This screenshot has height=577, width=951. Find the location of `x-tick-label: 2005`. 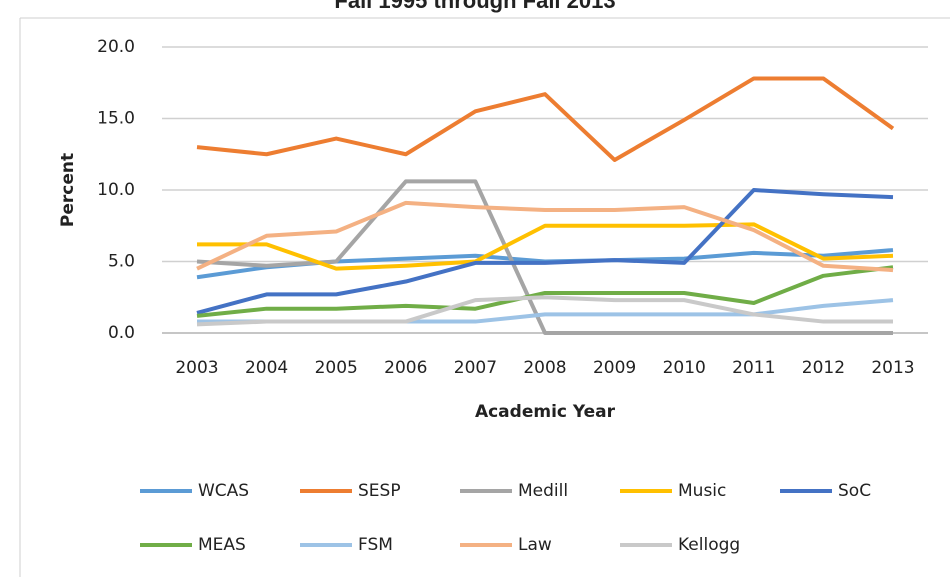

x-tick-label: 2005 is located at coordinates (336, 368).